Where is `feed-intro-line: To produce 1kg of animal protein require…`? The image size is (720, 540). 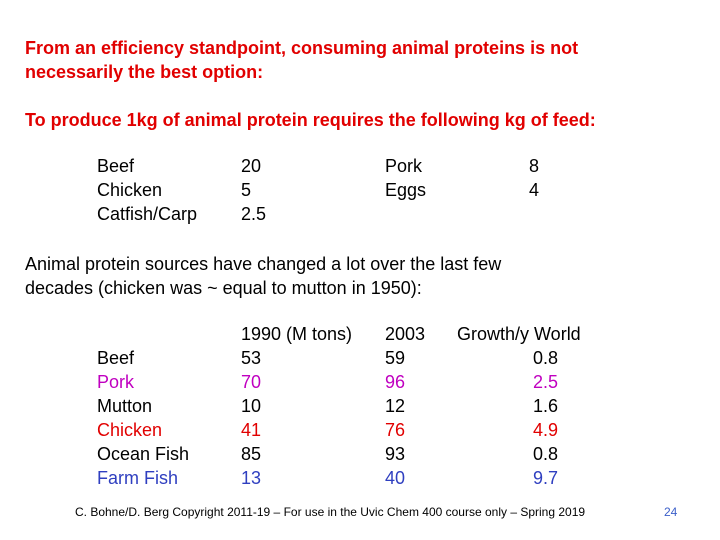 feed-intro-line: To produce 1kg of animal protein require… is located at coordinates (310, 120).